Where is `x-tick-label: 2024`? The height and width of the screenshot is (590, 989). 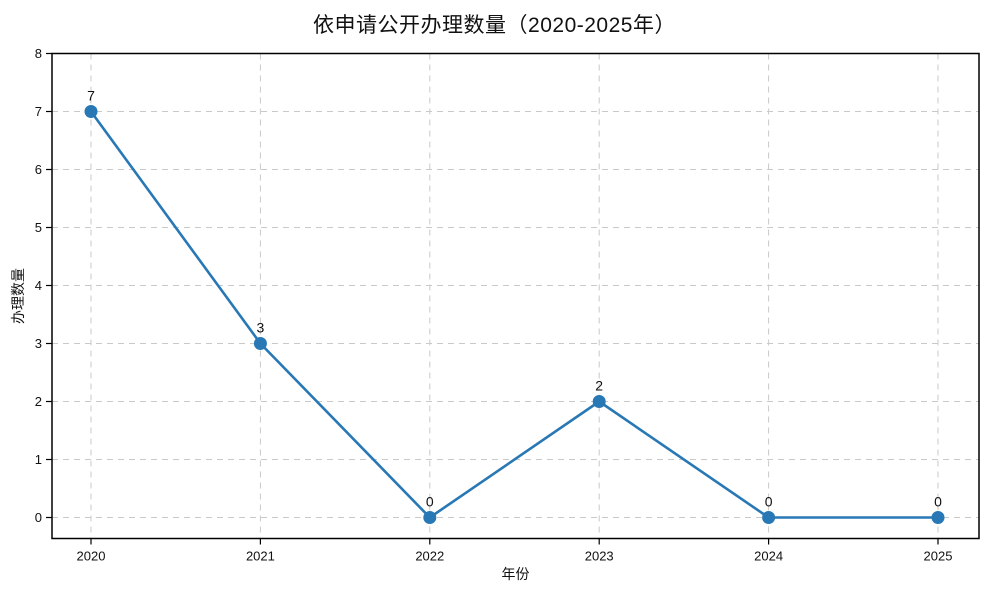 x-tick-label: 2024 is located at coordinates (768, 556).